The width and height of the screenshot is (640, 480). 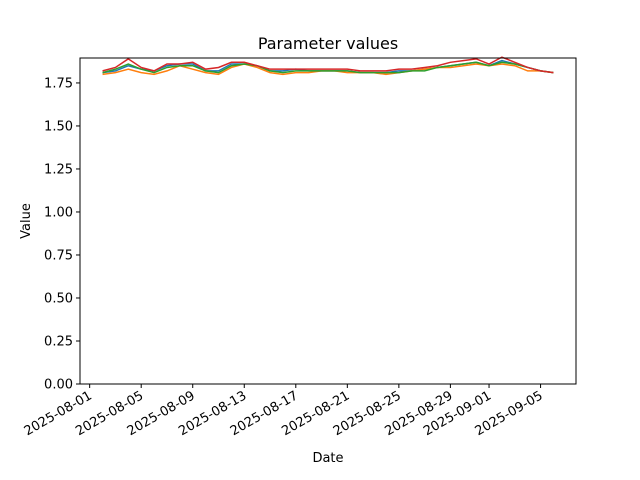 What do you see at coordinates (58, 169) in the screenshot?
I see `y-tick-label: 1.25` at bounding box center [58, 169].